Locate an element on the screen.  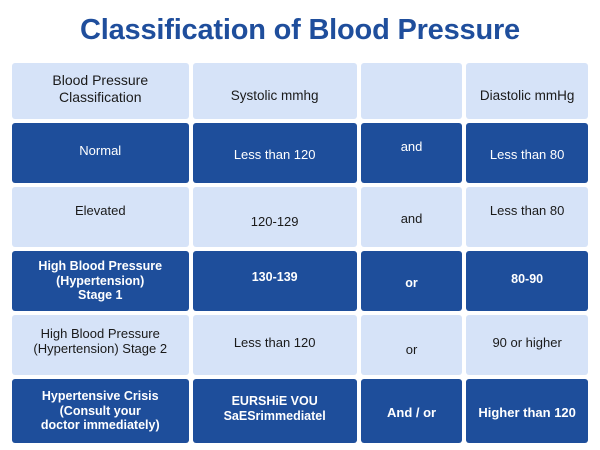
systolic-line2: SaESrimmediatel is located at coordinates (274, 416).